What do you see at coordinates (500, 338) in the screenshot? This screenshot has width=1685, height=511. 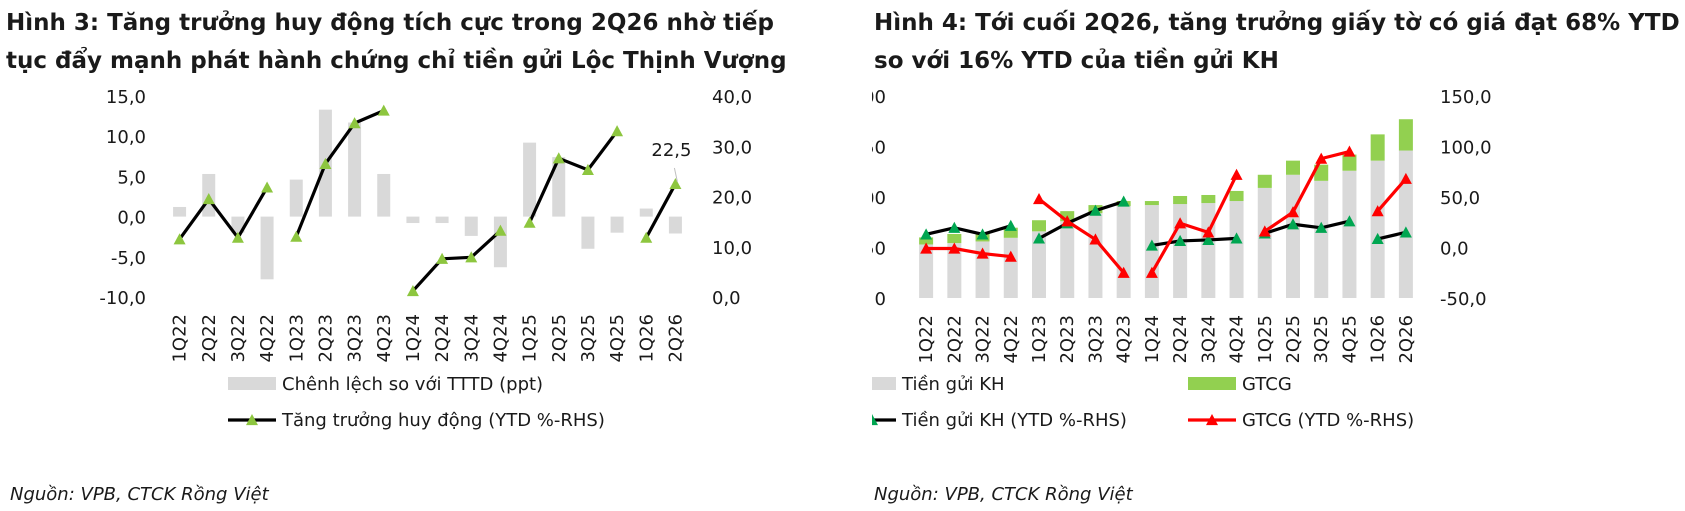 I see `x-axis-tick-label: 4Q24` at bounding box center [500, 338].